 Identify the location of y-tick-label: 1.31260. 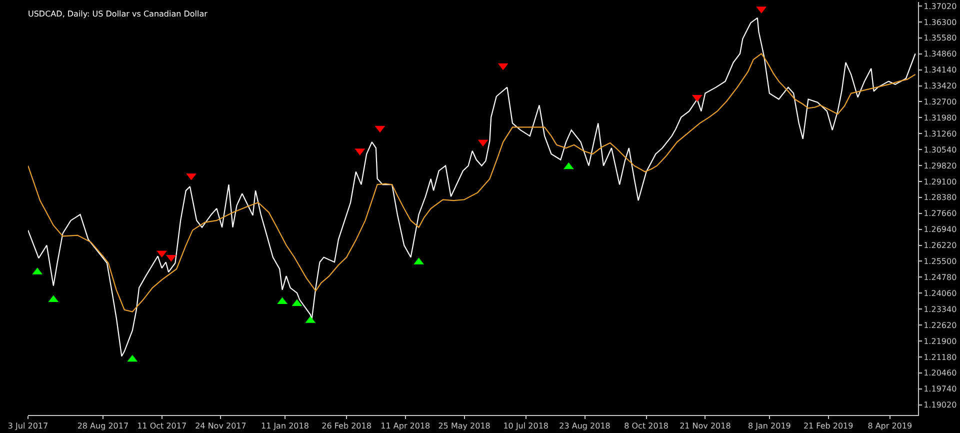
(940, 133).